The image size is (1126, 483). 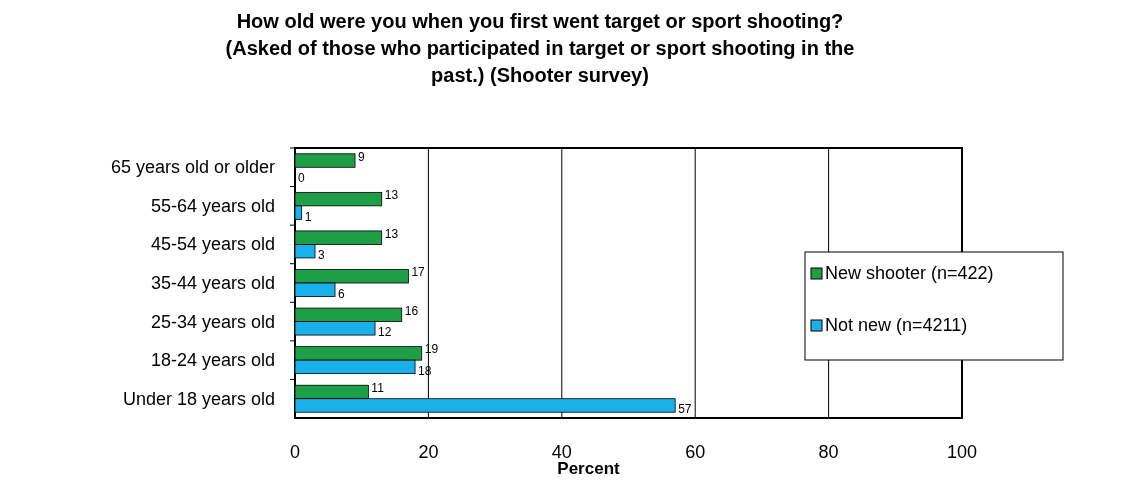 I want to click on y-tick-label: 45-54 years old, so click(x=212, y=244).